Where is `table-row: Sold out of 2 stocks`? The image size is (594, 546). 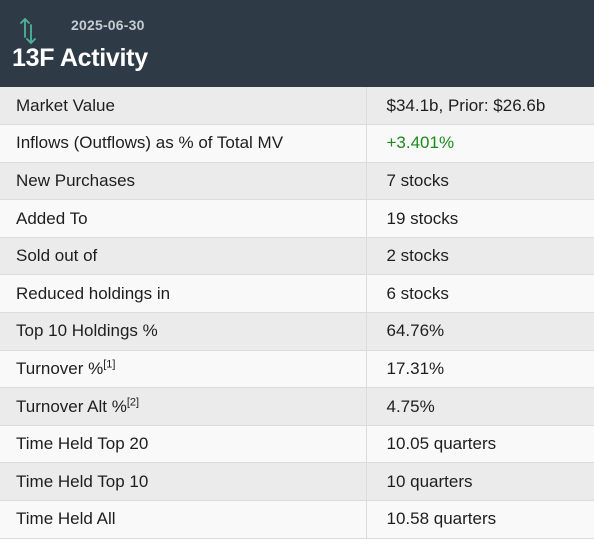
table-row: Sold out of 2 stocks is located at coordinates (297, 256).